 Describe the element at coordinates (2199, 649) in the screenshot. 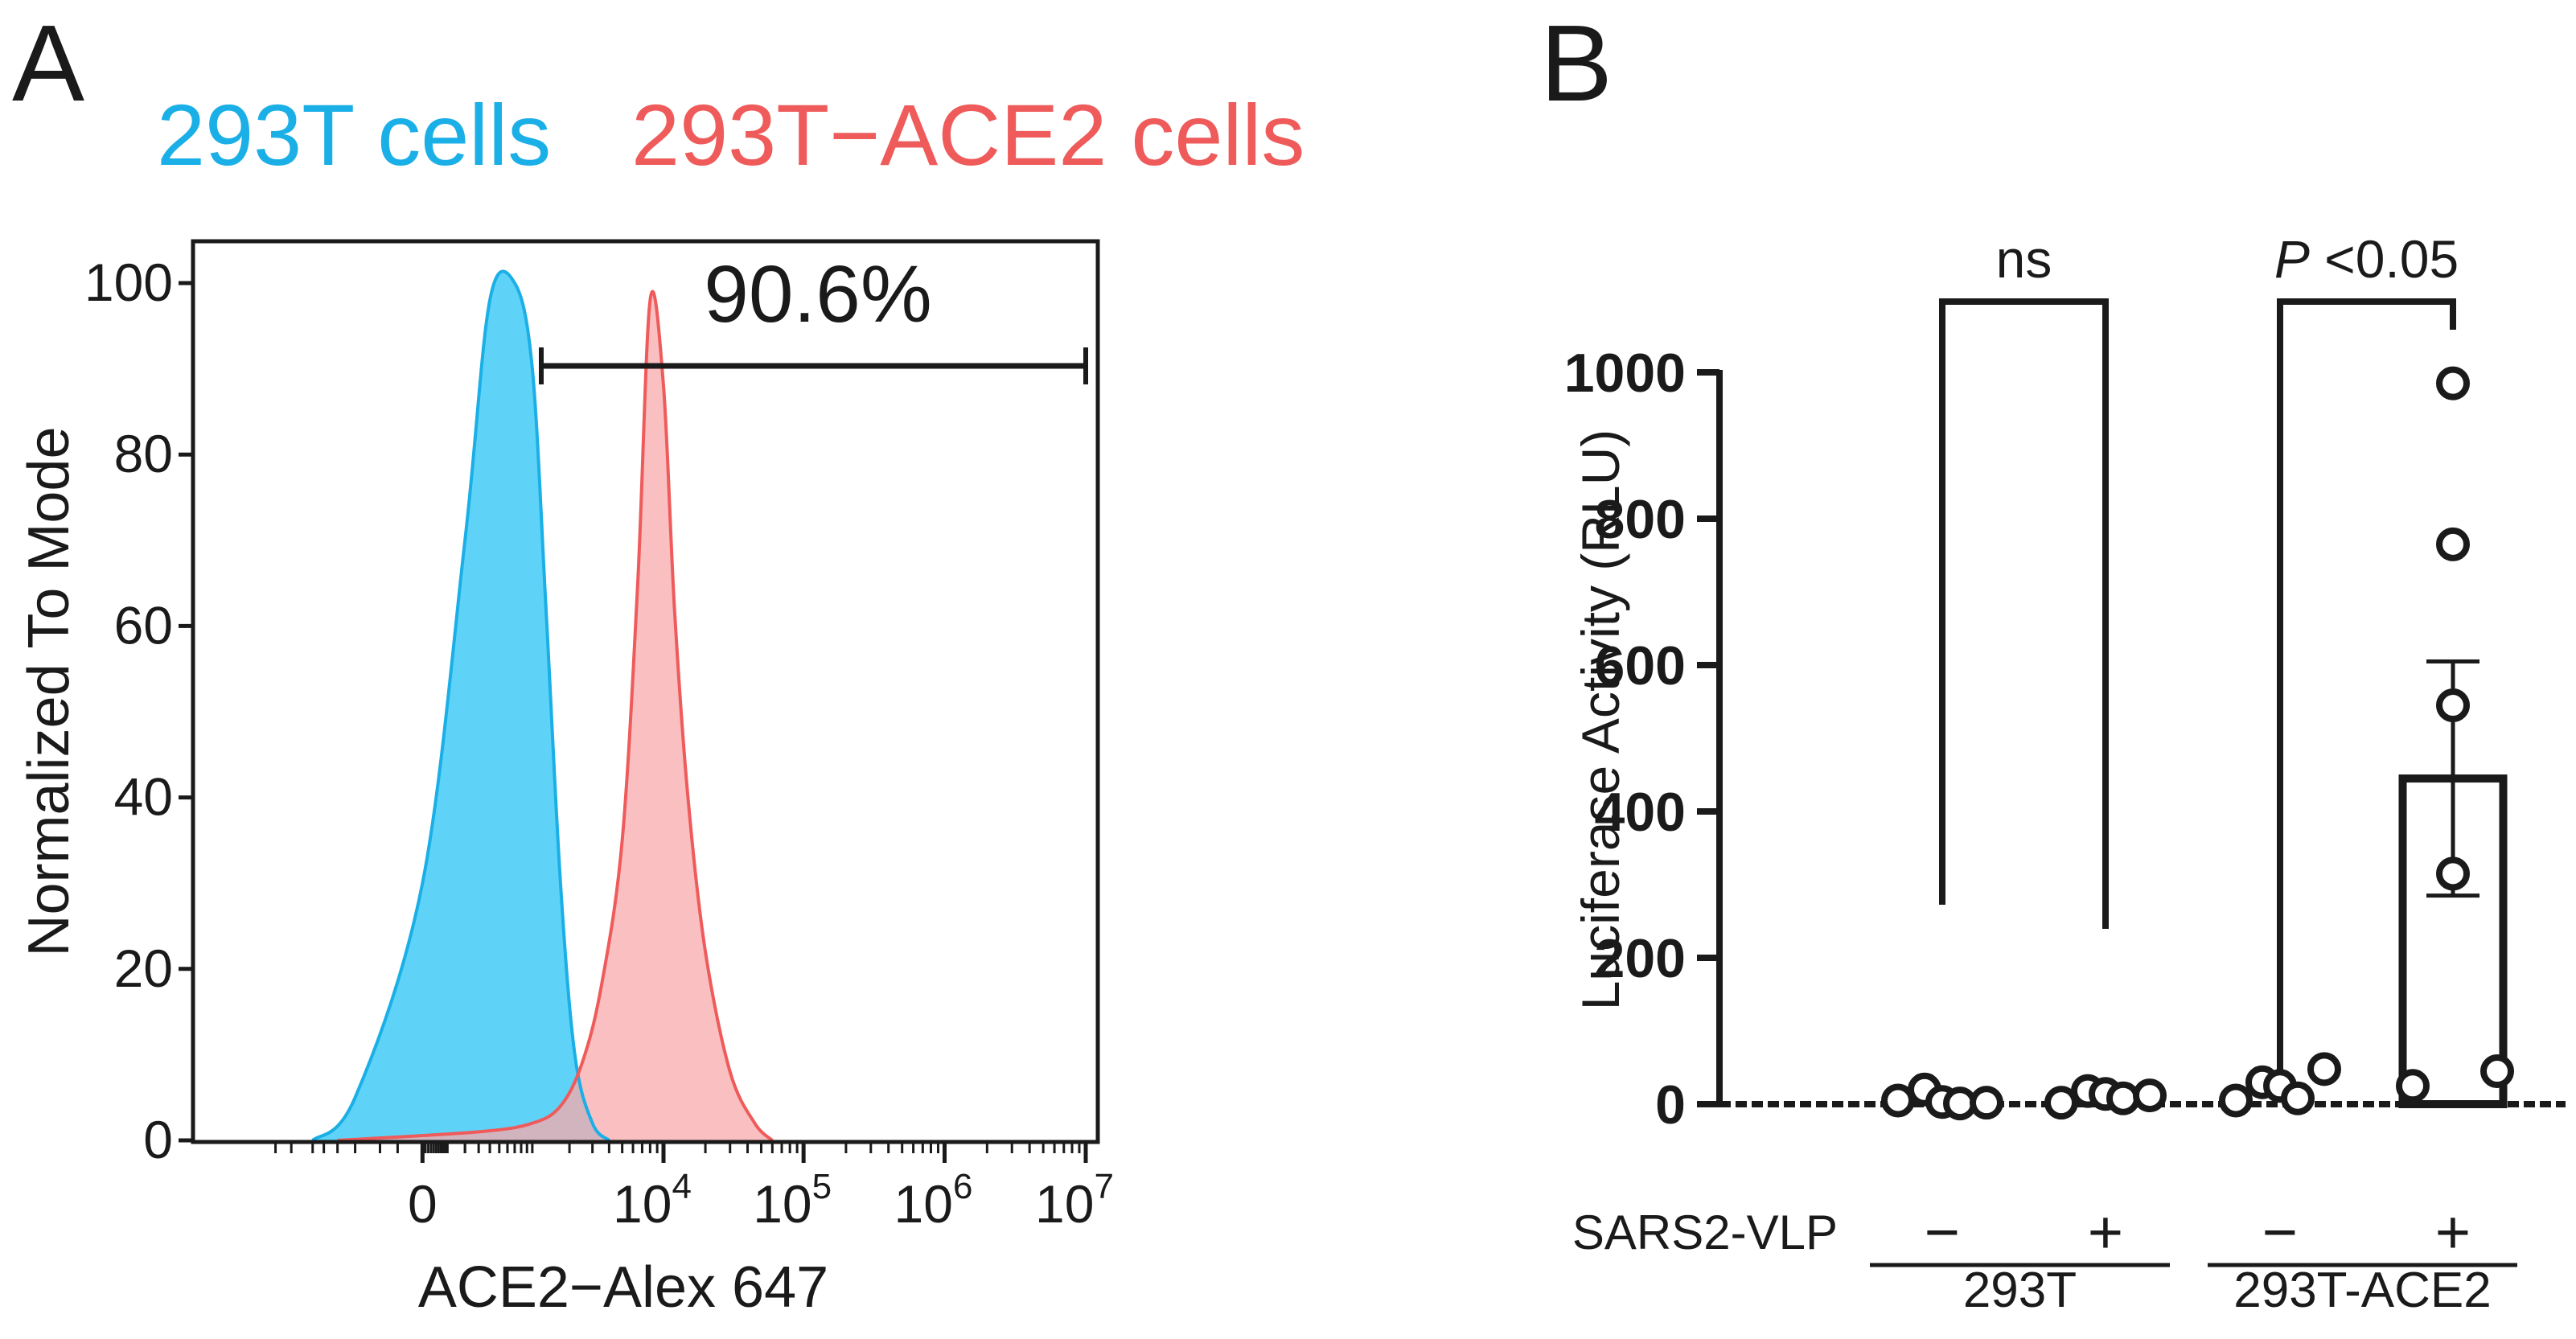

I see `significance-brackets: ns P <0.05` at that location.